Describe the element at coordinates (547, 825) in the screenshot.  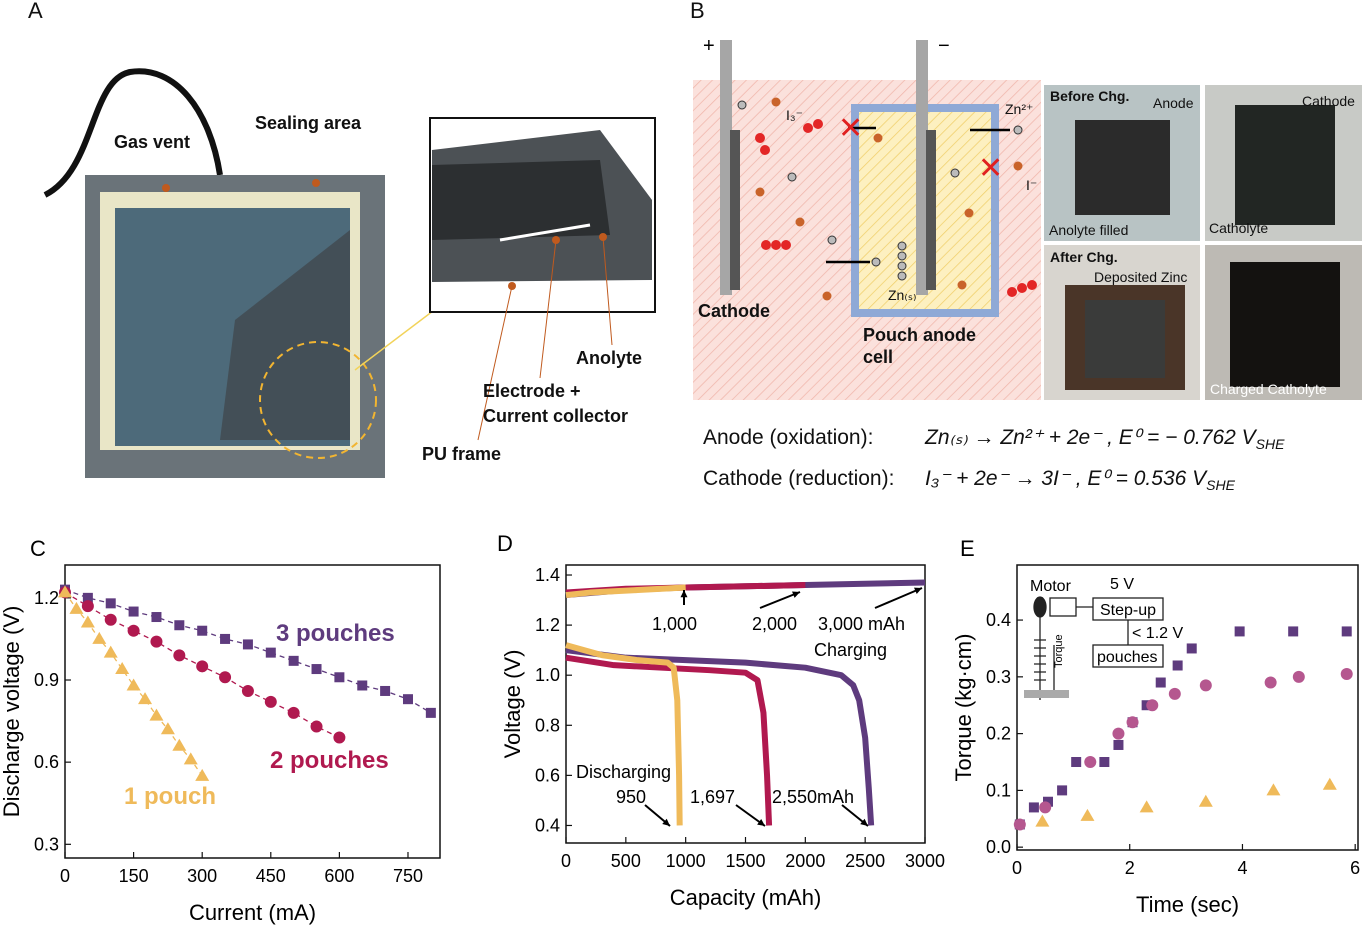
I see `y-tick-label: 0.4` at that location.